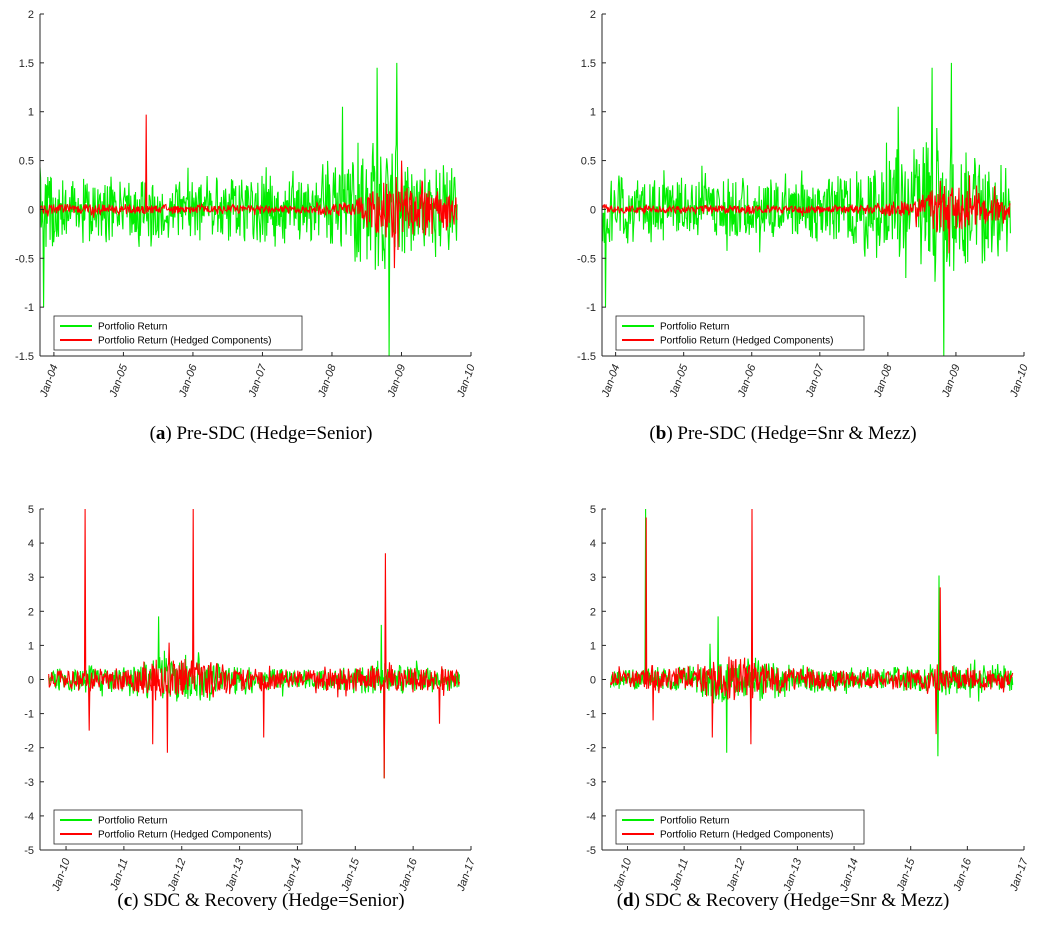 This screenshot has height=943, width=1044. Describe the element at coordinates (628, 900) in the screenshot. I see `caption-d-letter: d` at that location.